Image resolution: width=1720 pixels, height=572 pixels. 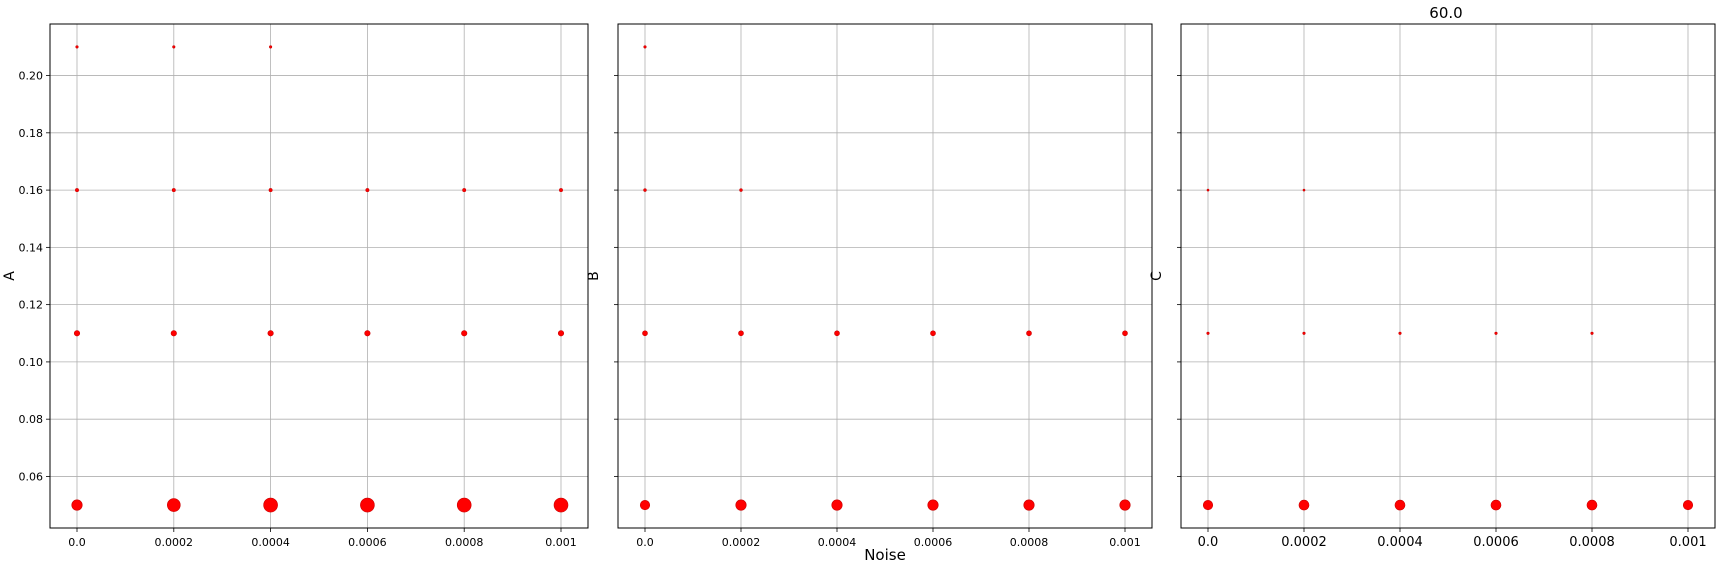 What do you see at coordinates (31, 362) in the screenshot?
I see `y-tick-label: 0.10` at bounding box center [31, 362].